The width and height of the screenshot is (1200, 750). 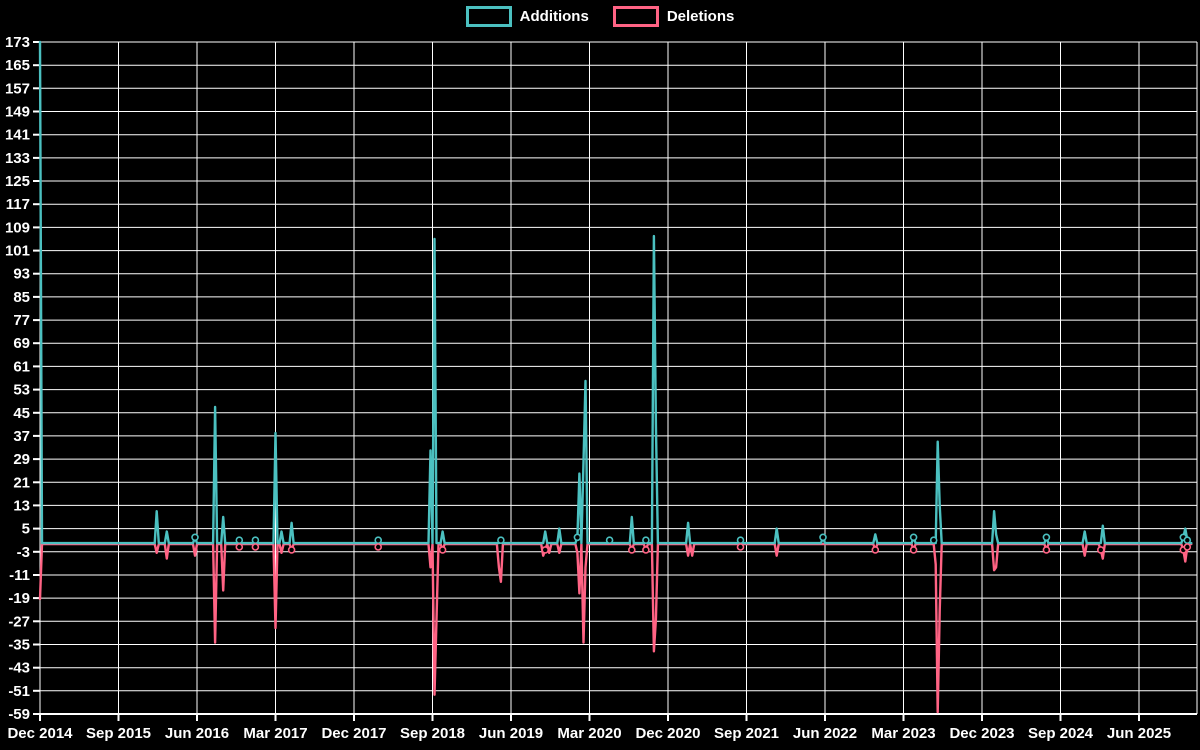 What do you see at coordinates (17, 88) in the screenshot?
I see `y-tick-label: 157` at bounding box center [17, 88].